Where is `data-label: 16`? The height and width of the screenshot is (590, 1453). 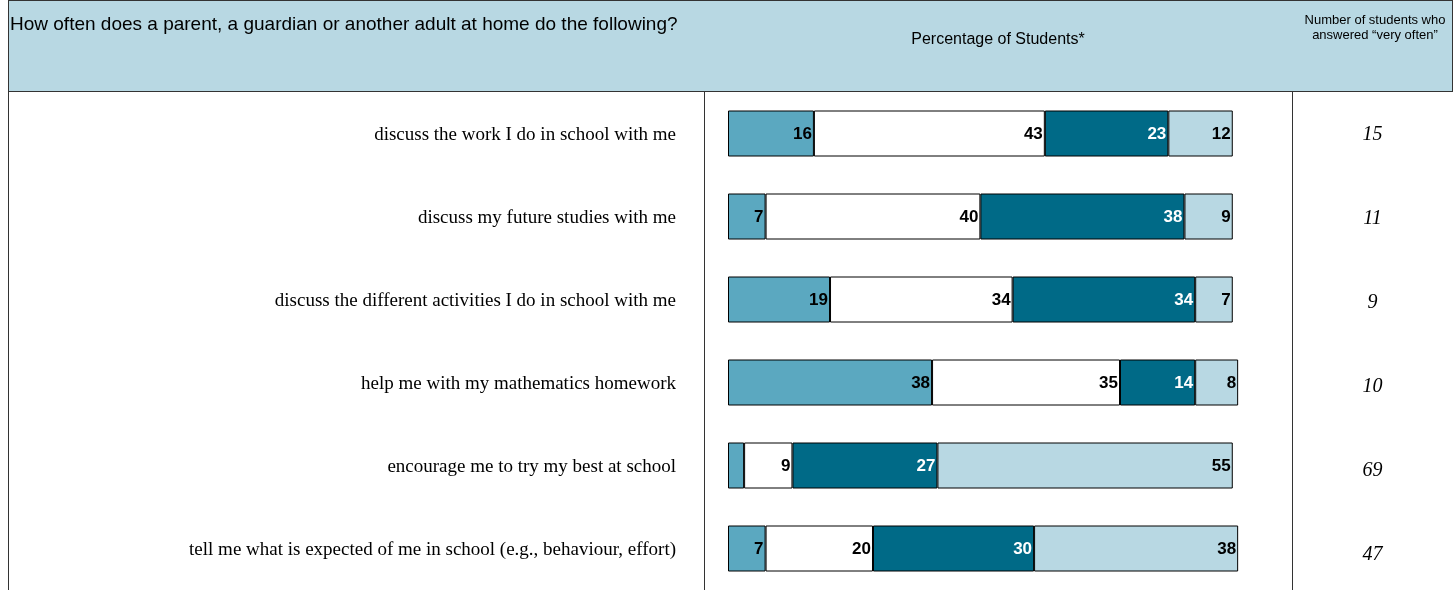
data-label: 16 is located at coordinates (802, 133).